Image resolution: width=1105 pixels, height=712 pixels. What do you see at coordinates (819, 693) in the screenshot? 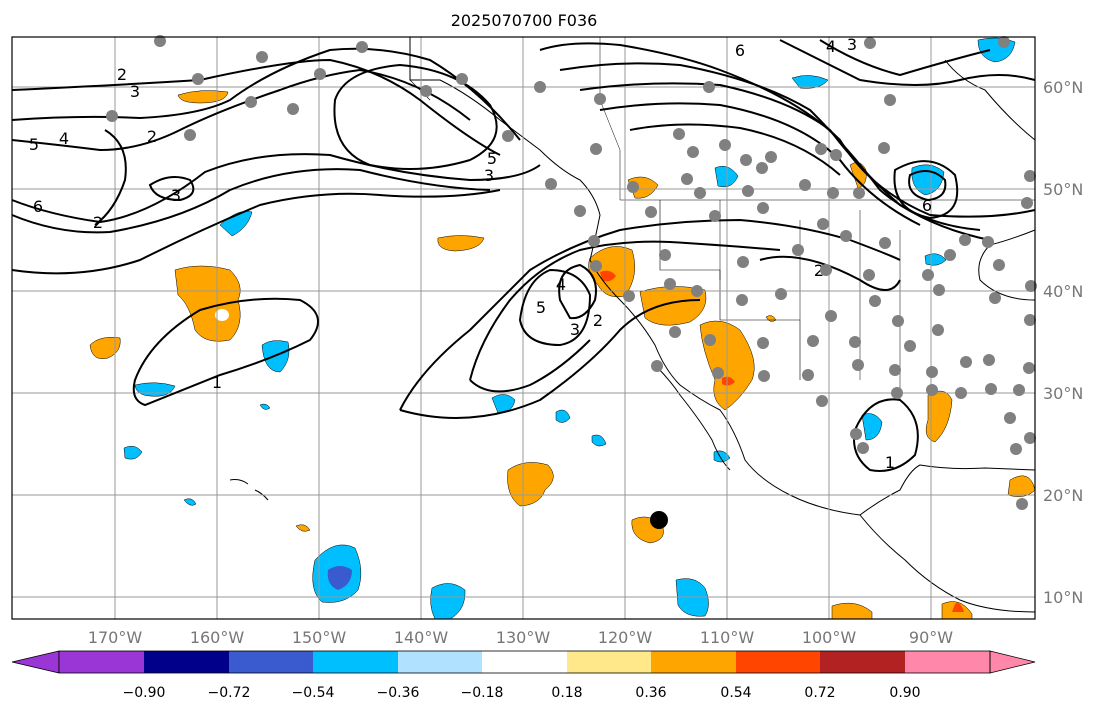
I see `colorbar-tick-label: 0.72` at bounding box center [819, 693].